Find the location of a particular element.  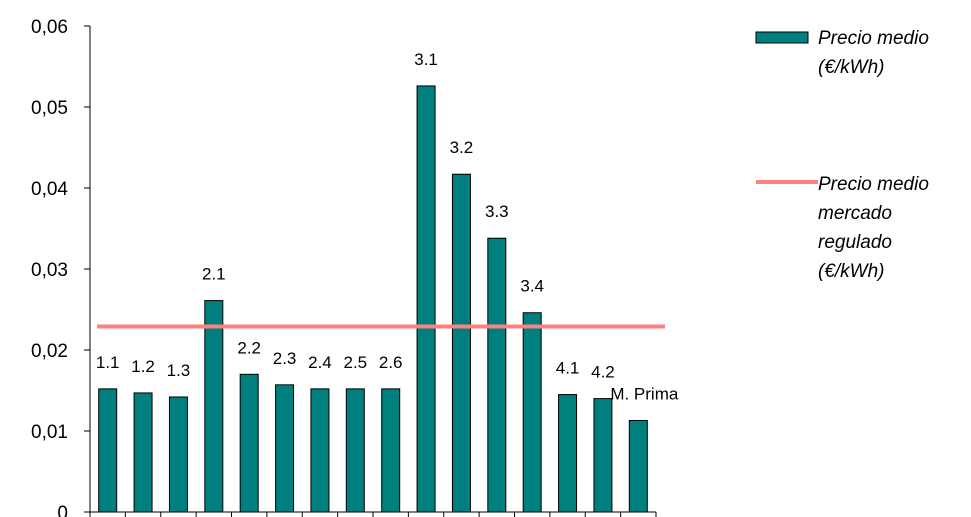

bar-label: 1.1 is located at coordinates (108, 362).